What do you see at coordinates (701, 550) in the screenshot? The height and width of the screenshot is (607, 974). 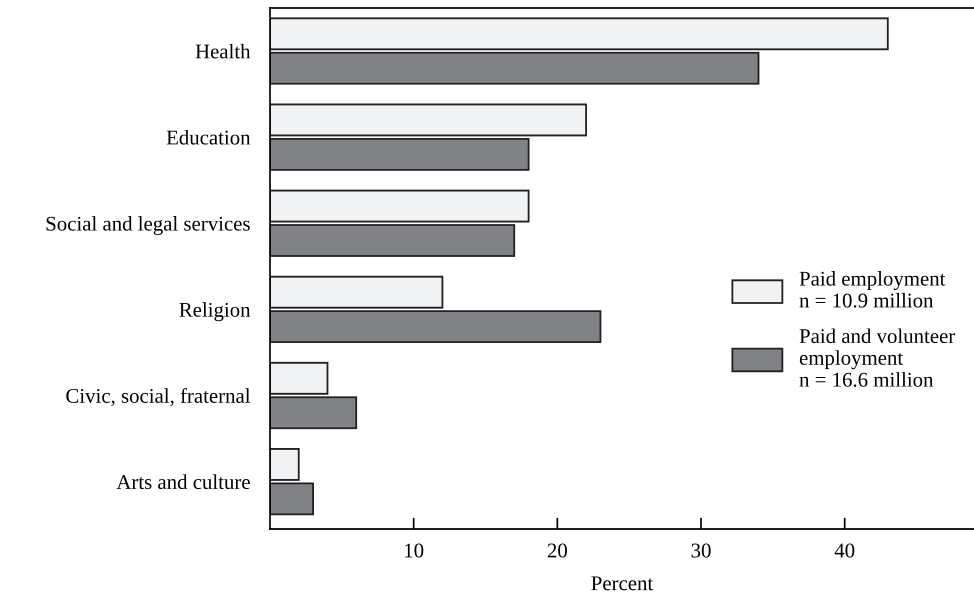 I see `x-tick-label: 30` at bounding box center [701, 550].